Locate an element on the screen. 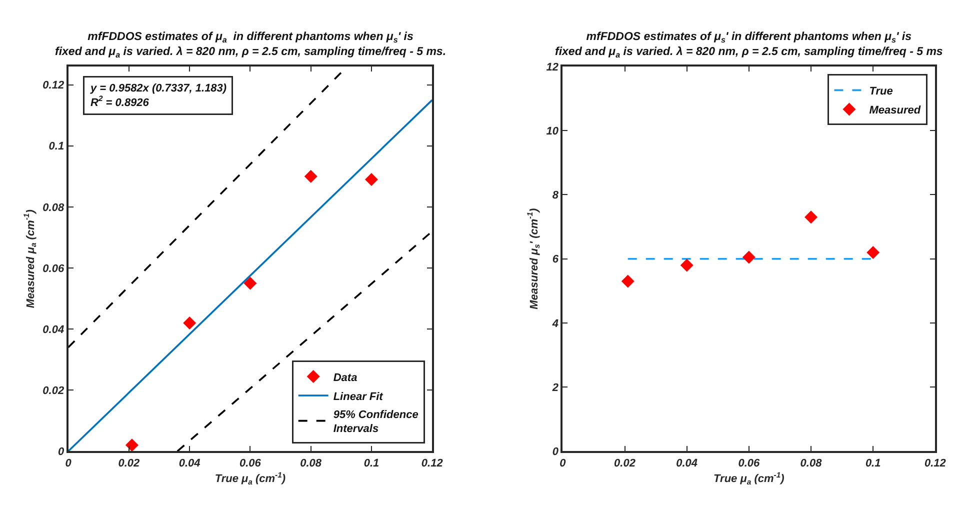 Image resolution: width=974 pixels, height=508 pixels. legend-label: Linear Fit is located at coordinates (358, 396).